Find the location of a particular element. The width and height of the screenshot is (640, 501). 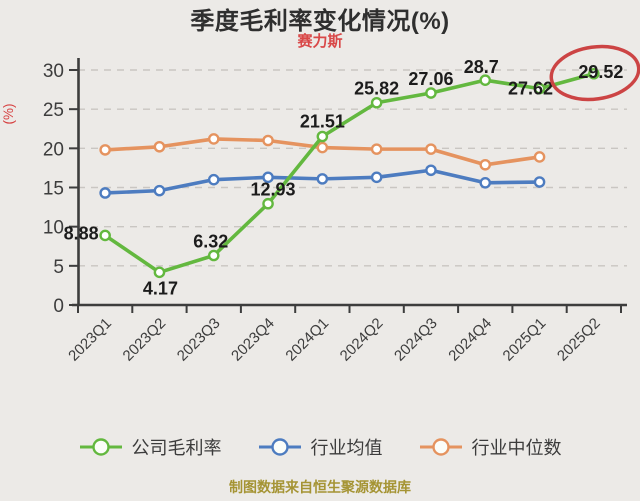

point-value-label: 12.93 is located at coordinates (273, 190).